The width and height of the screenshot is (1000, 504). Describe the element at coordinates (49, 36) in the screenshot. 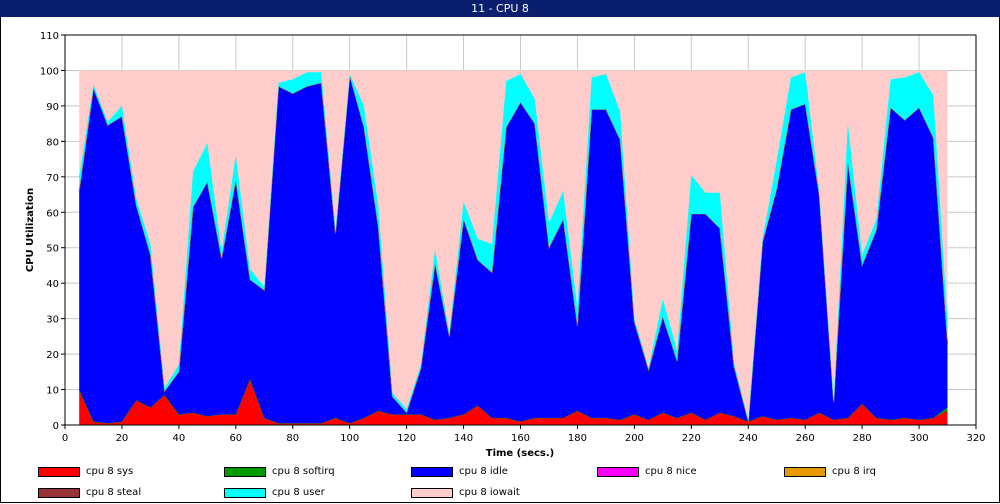

I see `y-tick-label: 110` at that location.